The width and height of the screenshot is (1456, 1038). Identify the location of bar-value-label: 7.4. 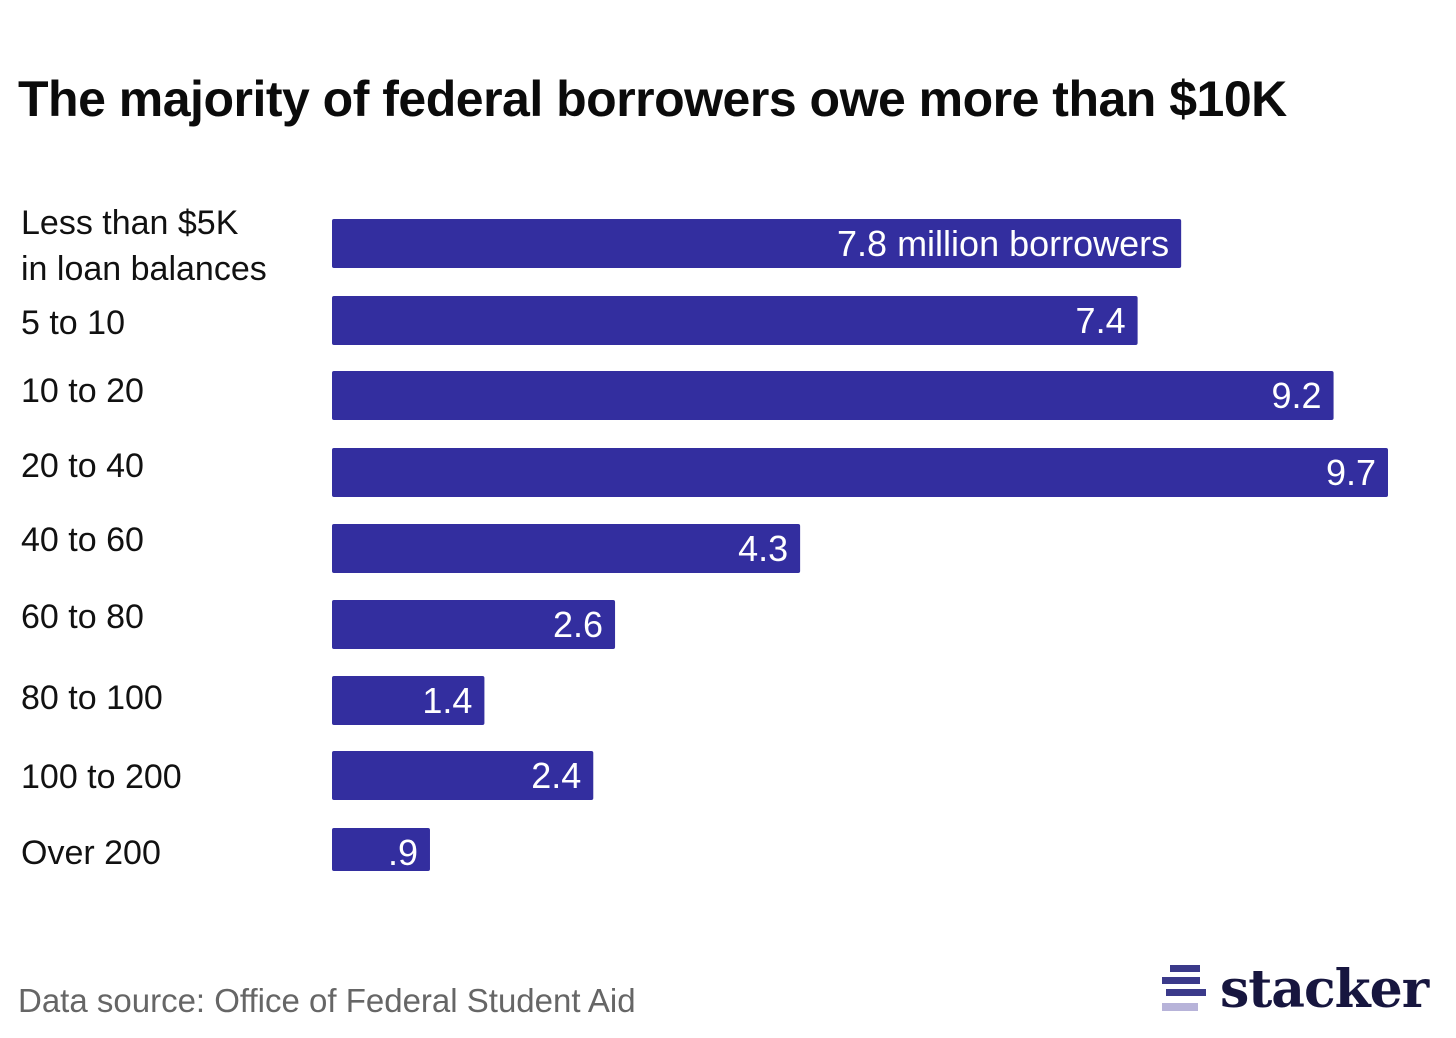
(1101, 320).